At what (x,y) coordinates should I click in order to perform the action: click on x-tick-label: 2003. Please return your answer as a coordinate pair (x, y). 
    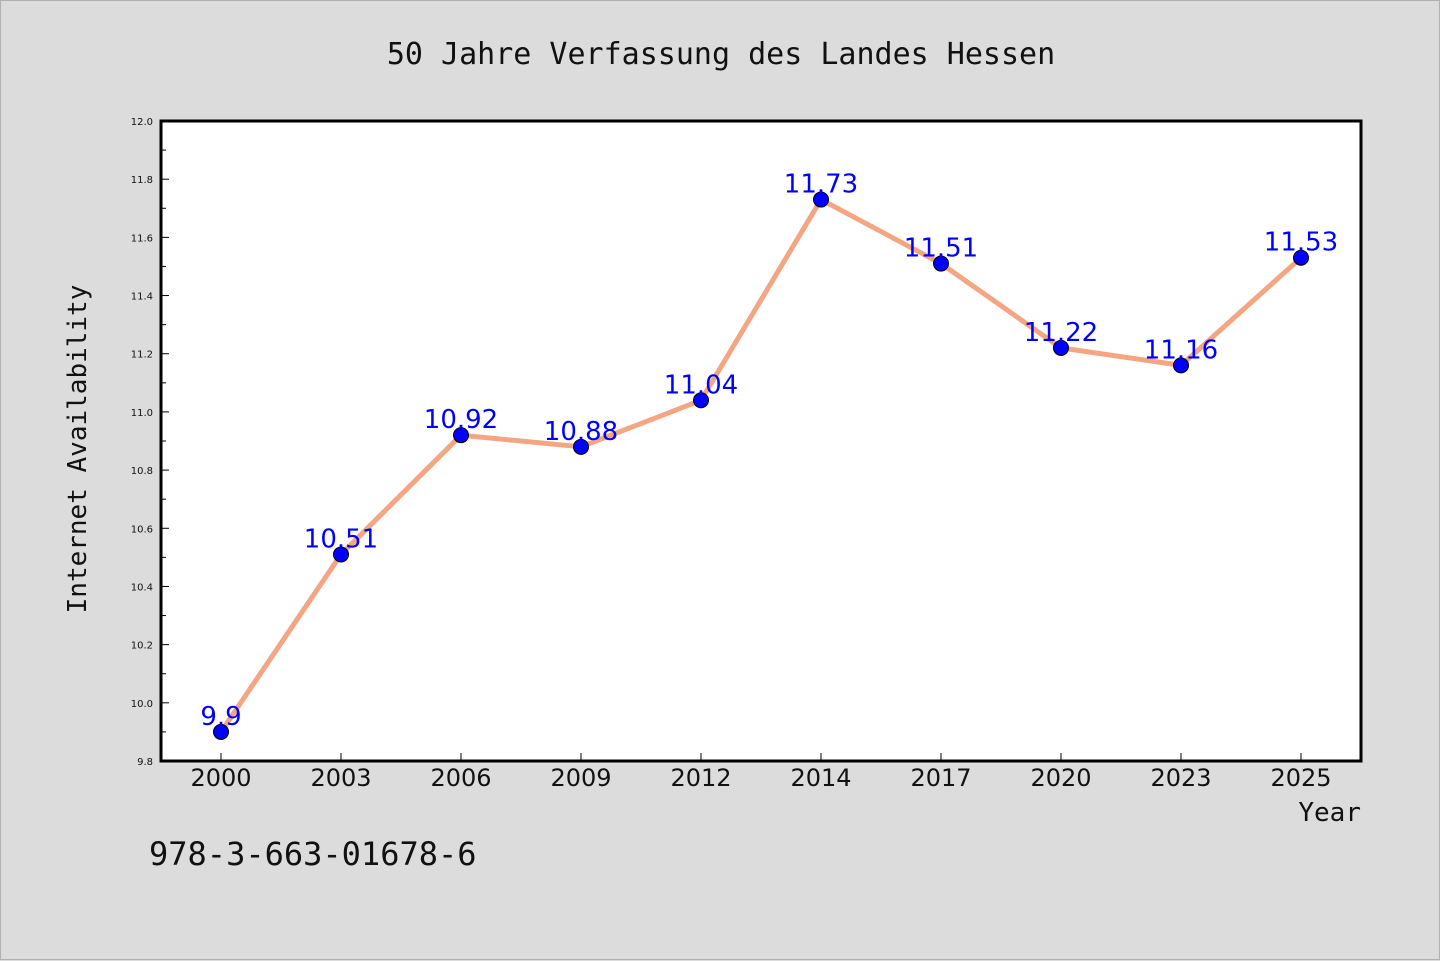
    Looking at the image, I should click on (340, 778).